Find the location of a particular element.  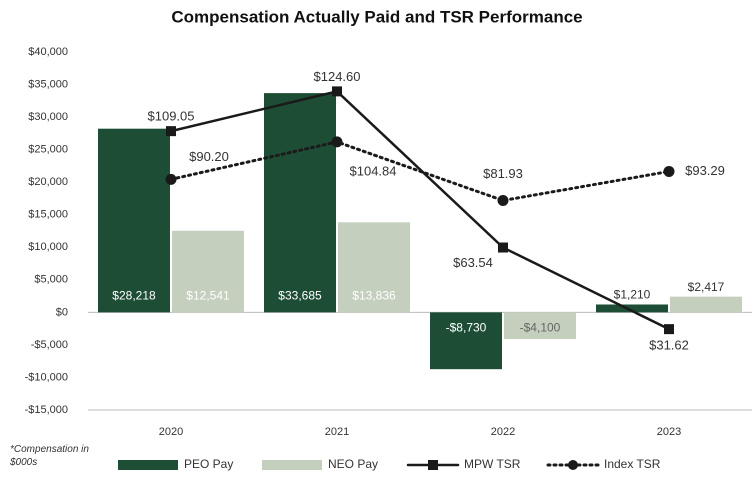

line-value-label: $93.29 is located at coordinates (705, 170).